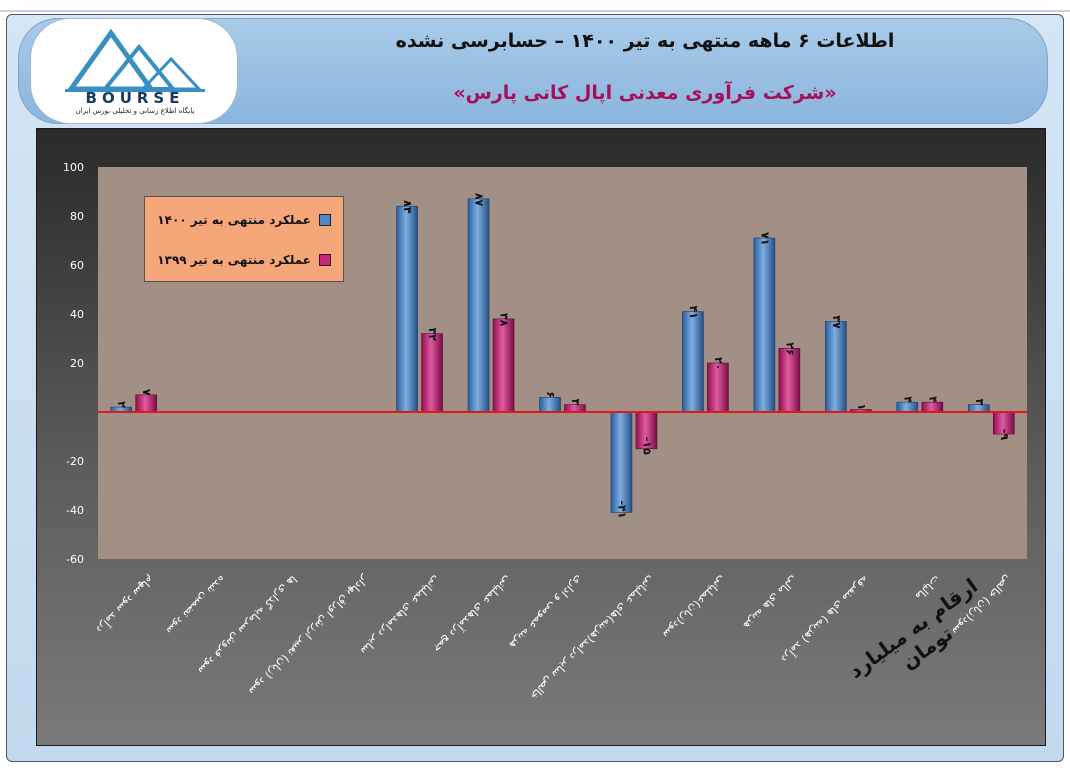 This screenshot has width=1070, height=768. What do you see at coordinates (73, 167) in the screenshot?
I see `y-tick-label: 100` at bounding box center [73, 167].